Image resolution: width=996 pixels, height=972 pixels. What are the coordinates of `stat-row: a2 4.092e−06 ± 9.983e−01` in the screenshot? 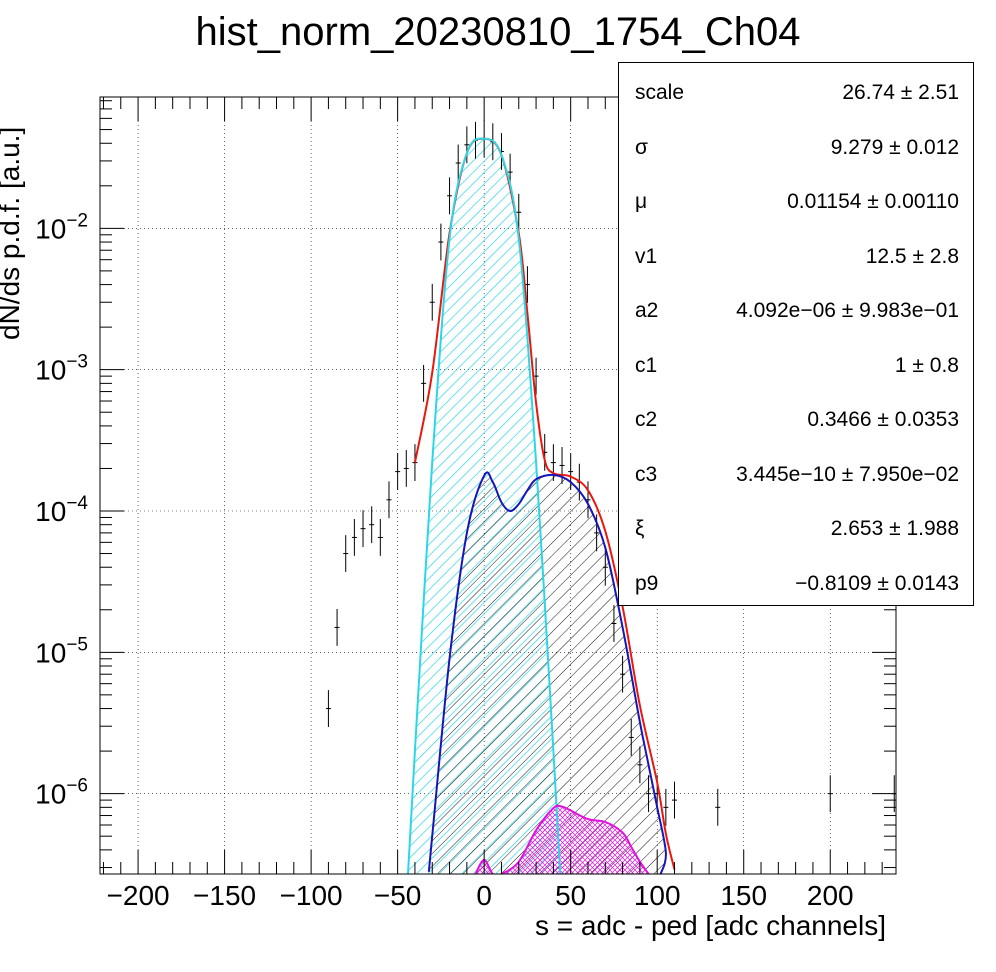 It's located at (797, 313).